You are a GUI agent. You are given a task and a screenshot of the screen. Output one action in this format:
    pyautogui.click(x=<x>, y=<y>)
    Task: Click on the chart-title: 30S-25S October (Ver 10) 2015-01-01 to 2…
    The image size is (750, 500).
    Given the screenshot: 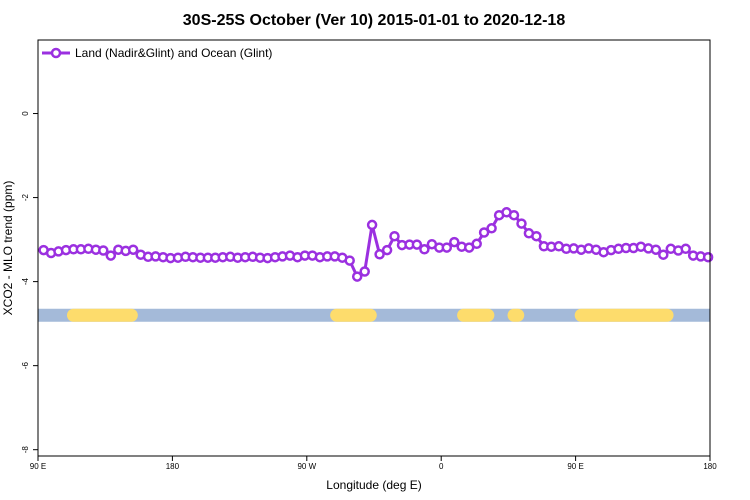 What is the action you would take?
    pyautogui.click(x=374, y=20)
    